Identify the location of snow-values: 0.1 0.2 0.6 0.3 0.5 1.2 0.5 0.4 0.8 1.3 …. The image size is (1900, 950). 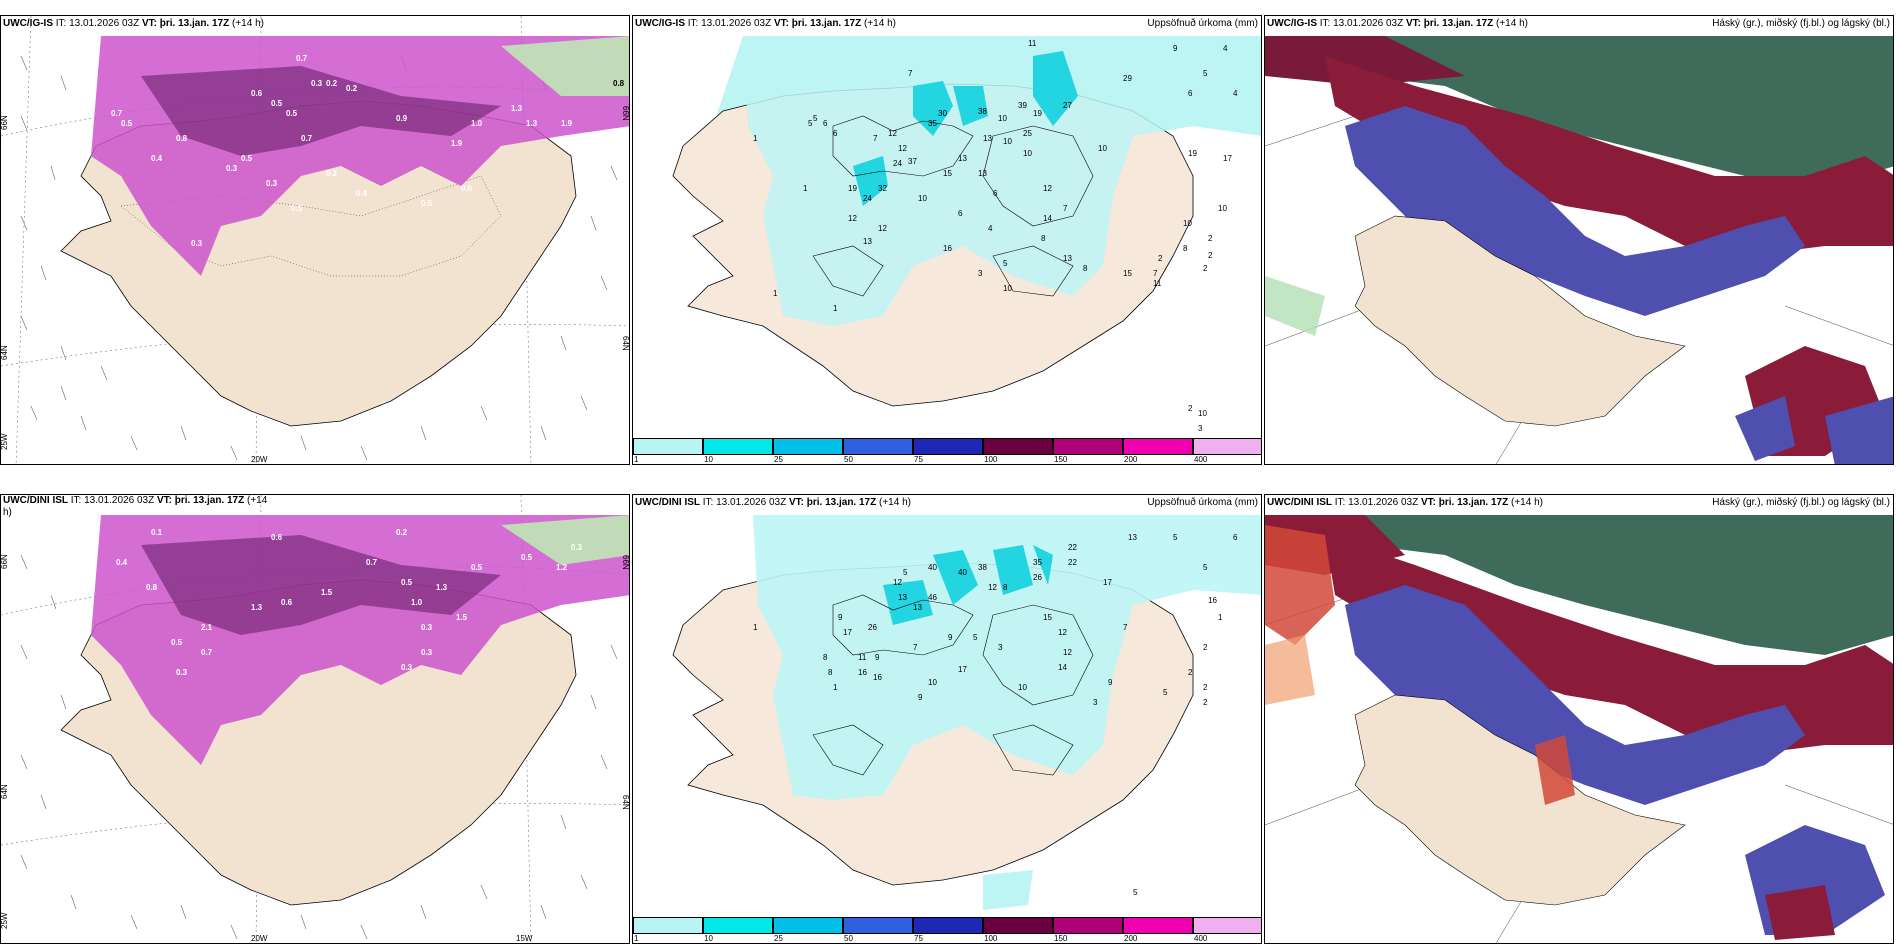
(349, 602).